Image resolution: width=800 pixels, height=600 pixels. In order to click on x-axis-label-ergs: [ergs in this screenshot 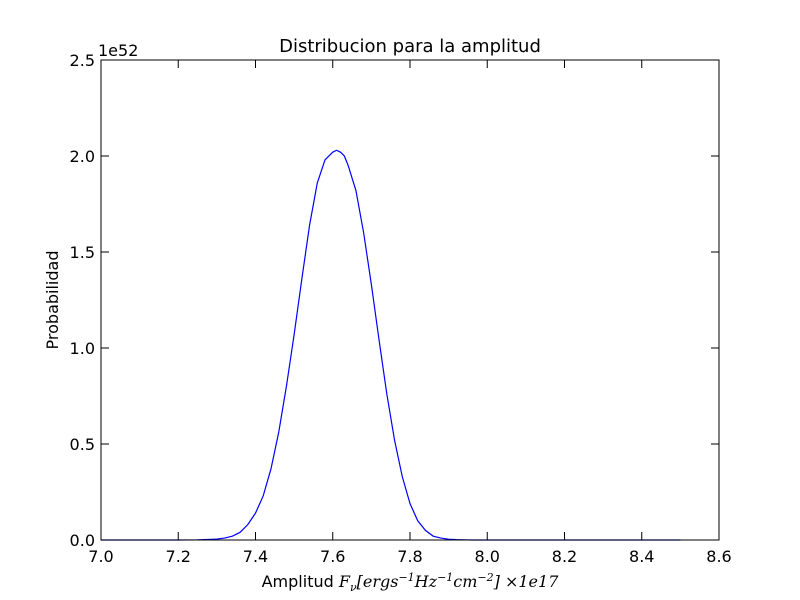, I will do `click(378, 581)`.